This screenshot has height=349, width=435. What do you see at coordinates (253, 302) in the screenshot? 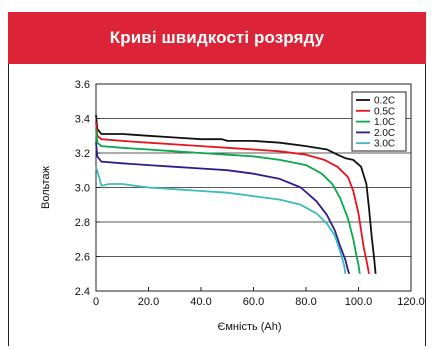
I see `x-tick-label: 60.0` at bounding box center [253, 302].